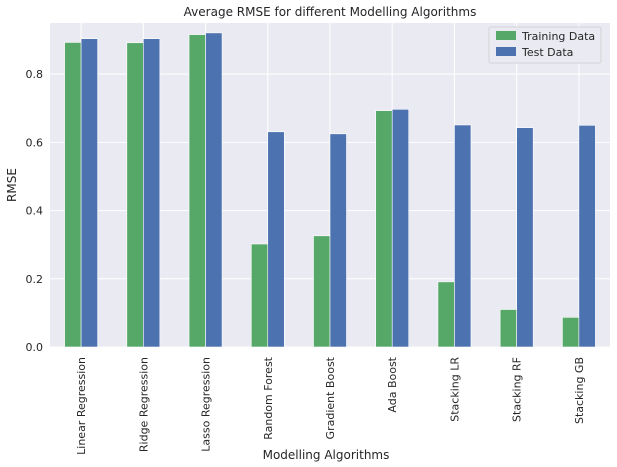 The height and width of the screenshot is (467, 617). What do you see at coordinates (558, 36) in the screenshot?
I see `legend-label-training: Training Data` at bounding box center [558, 36].